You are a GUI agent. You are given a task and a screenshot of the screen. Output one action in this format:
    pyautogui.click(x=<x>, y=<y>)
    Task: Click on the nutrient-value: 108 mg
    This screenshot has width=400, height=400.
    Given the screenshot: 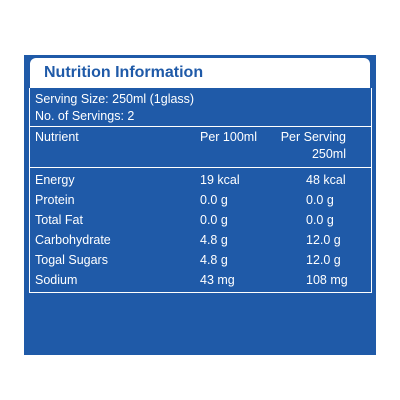 What is the action you would take?
    pyautogui.click(x=327, y=280)
    